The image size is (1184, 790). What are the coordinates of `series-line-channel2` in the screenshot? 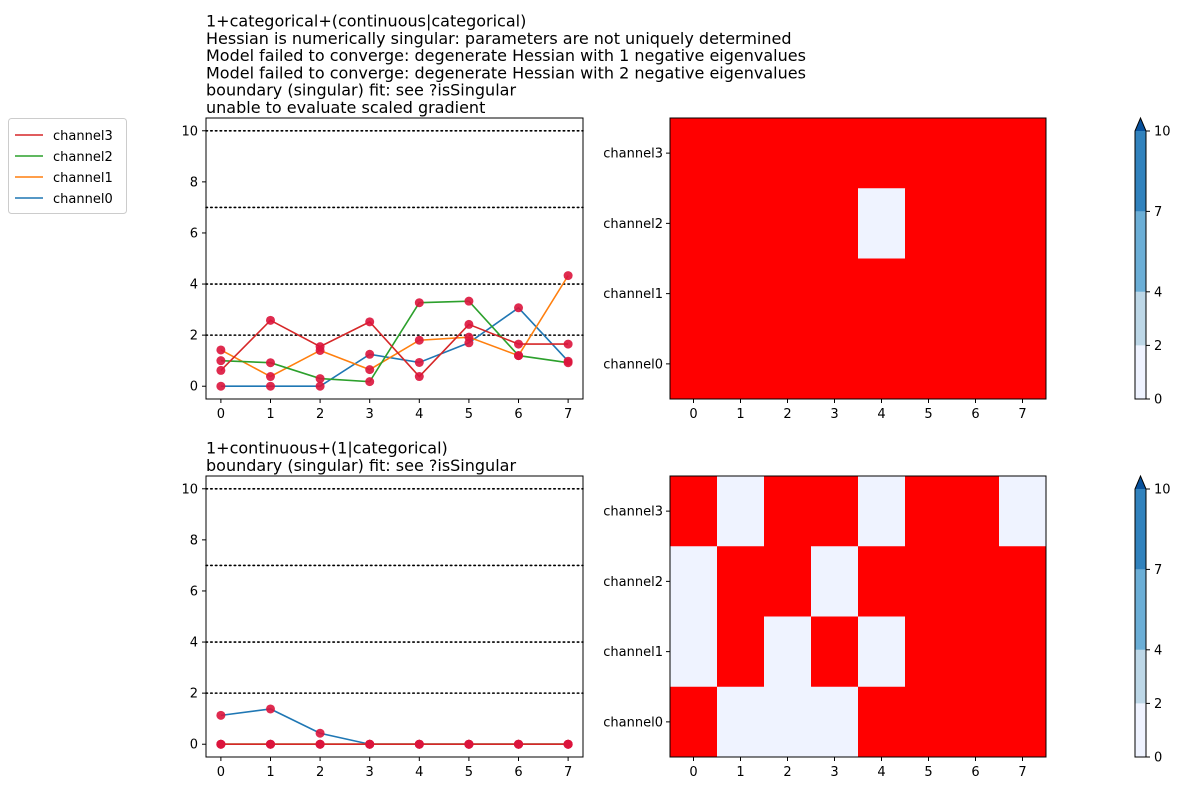 It's located at (394, 341).